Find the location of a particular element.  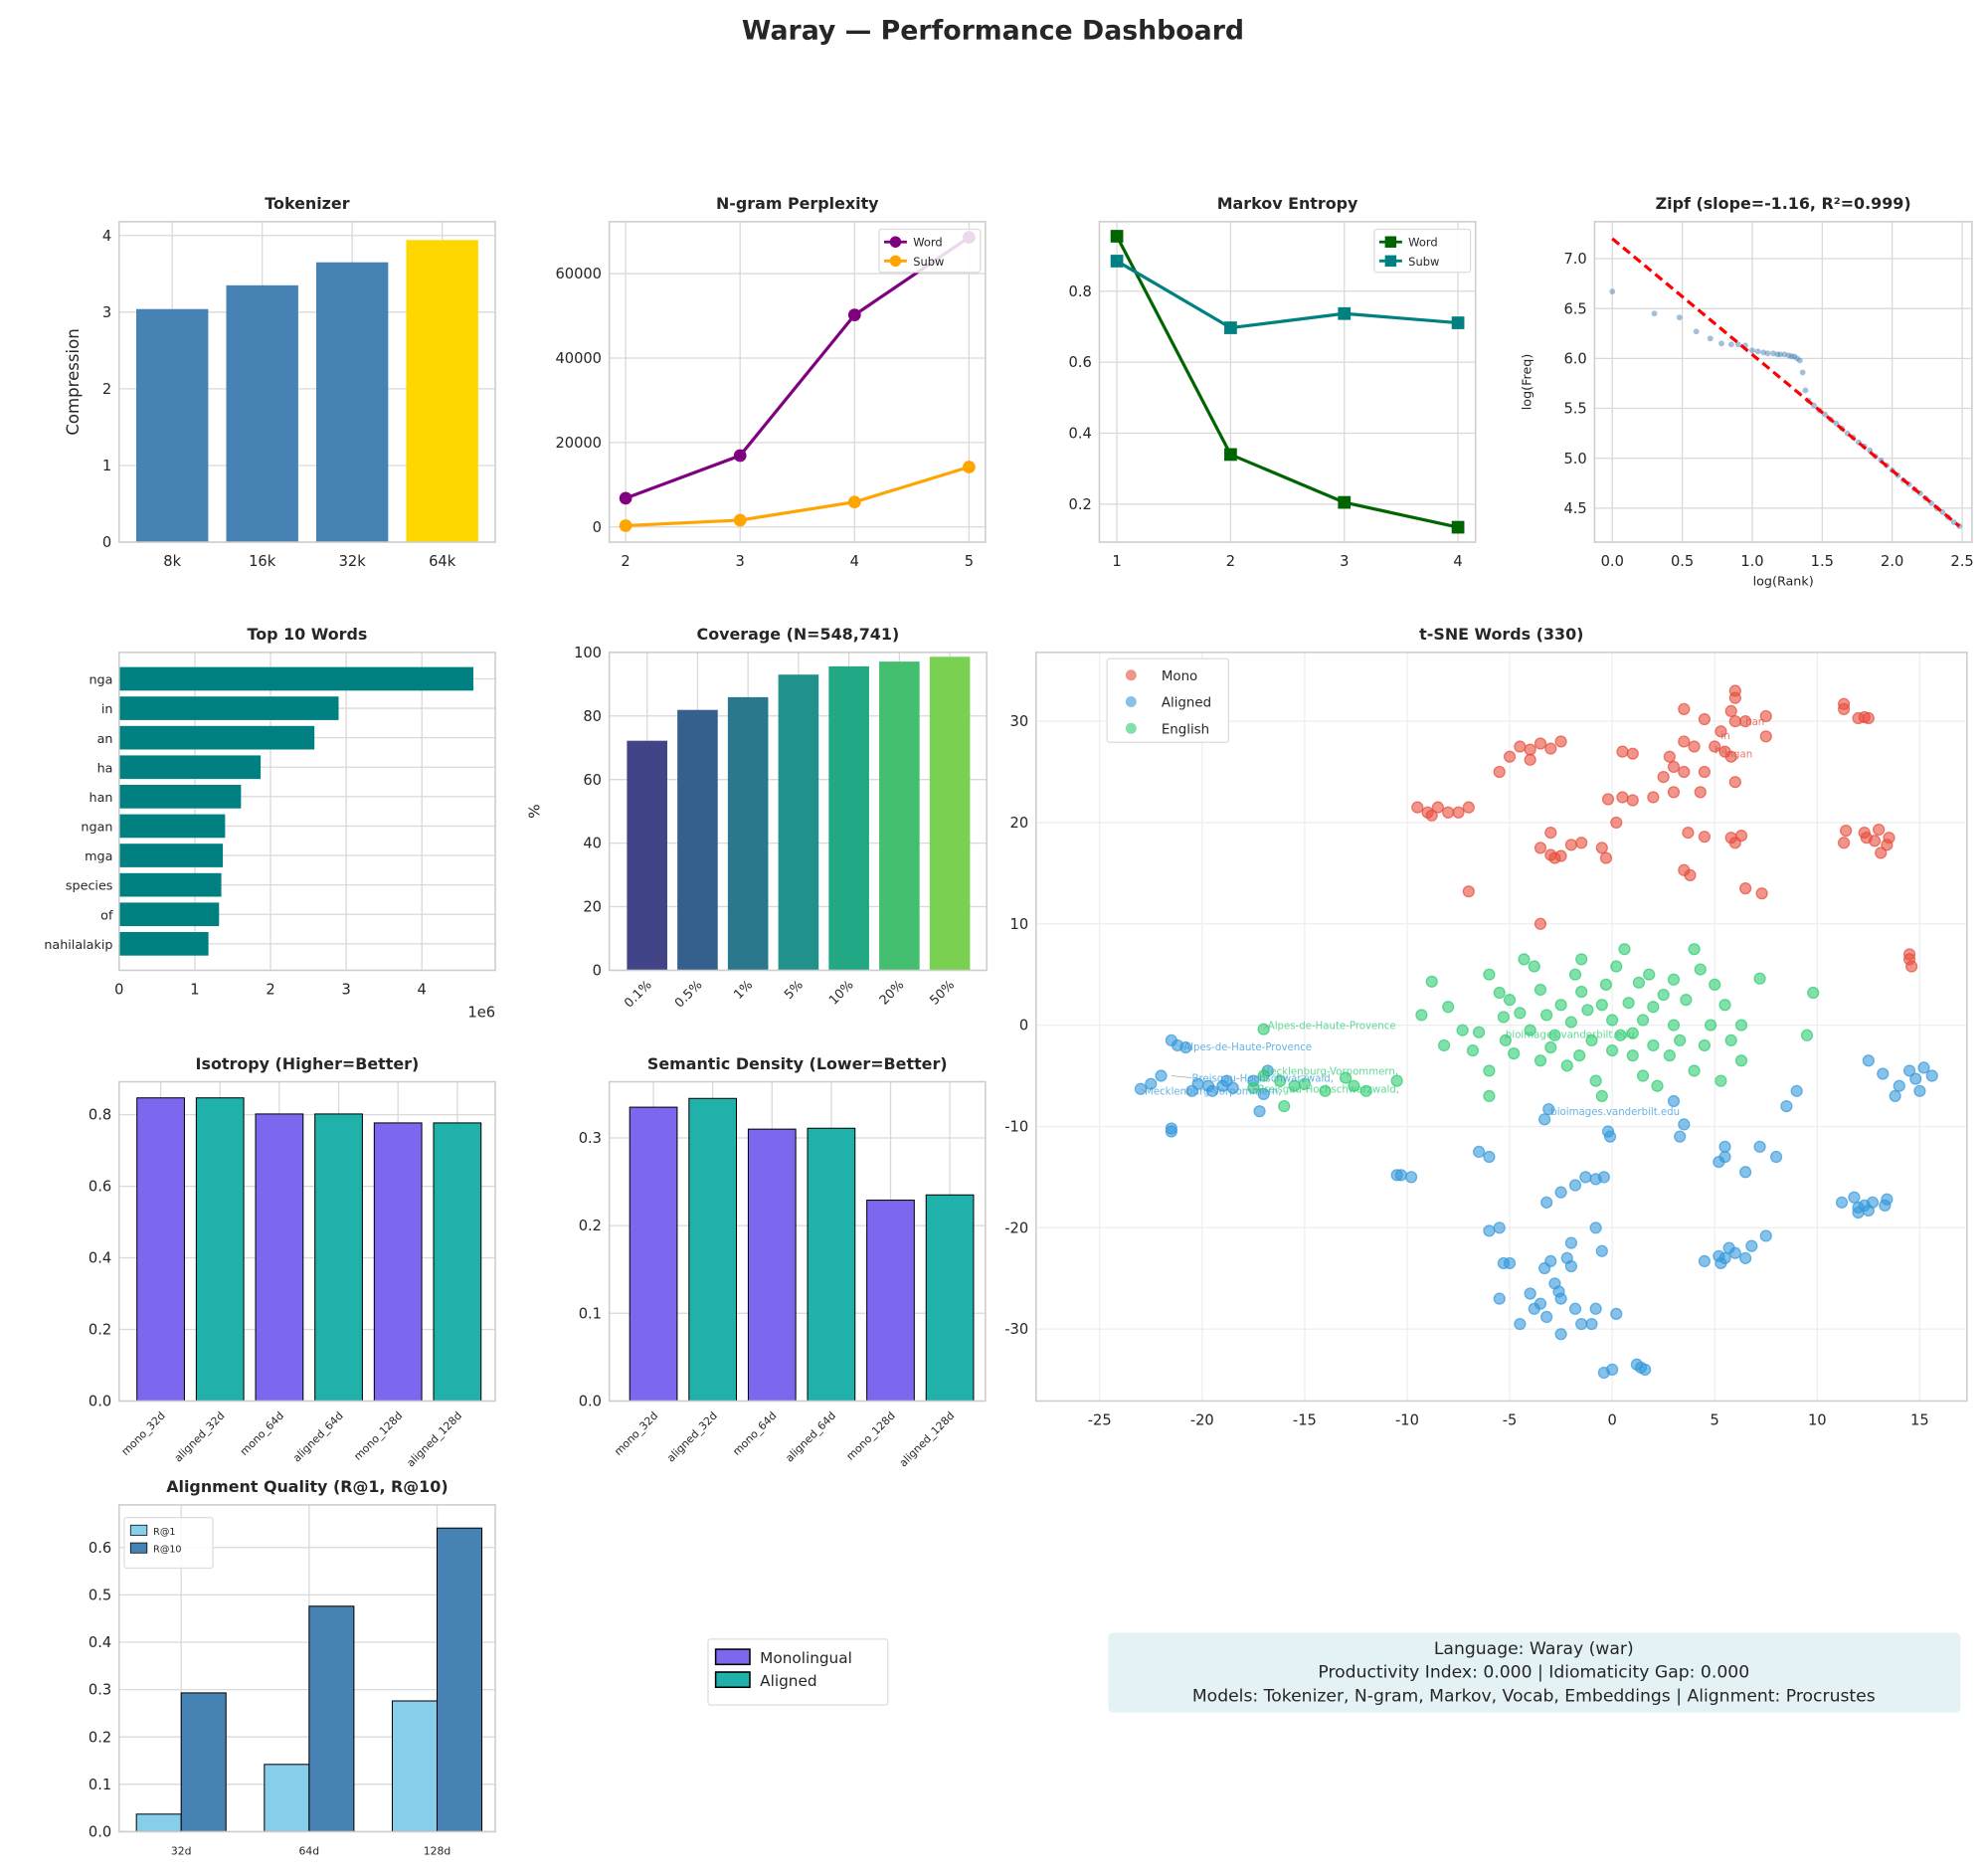

y-tick-label: 0.3 is located at coordinates (100, 1690).